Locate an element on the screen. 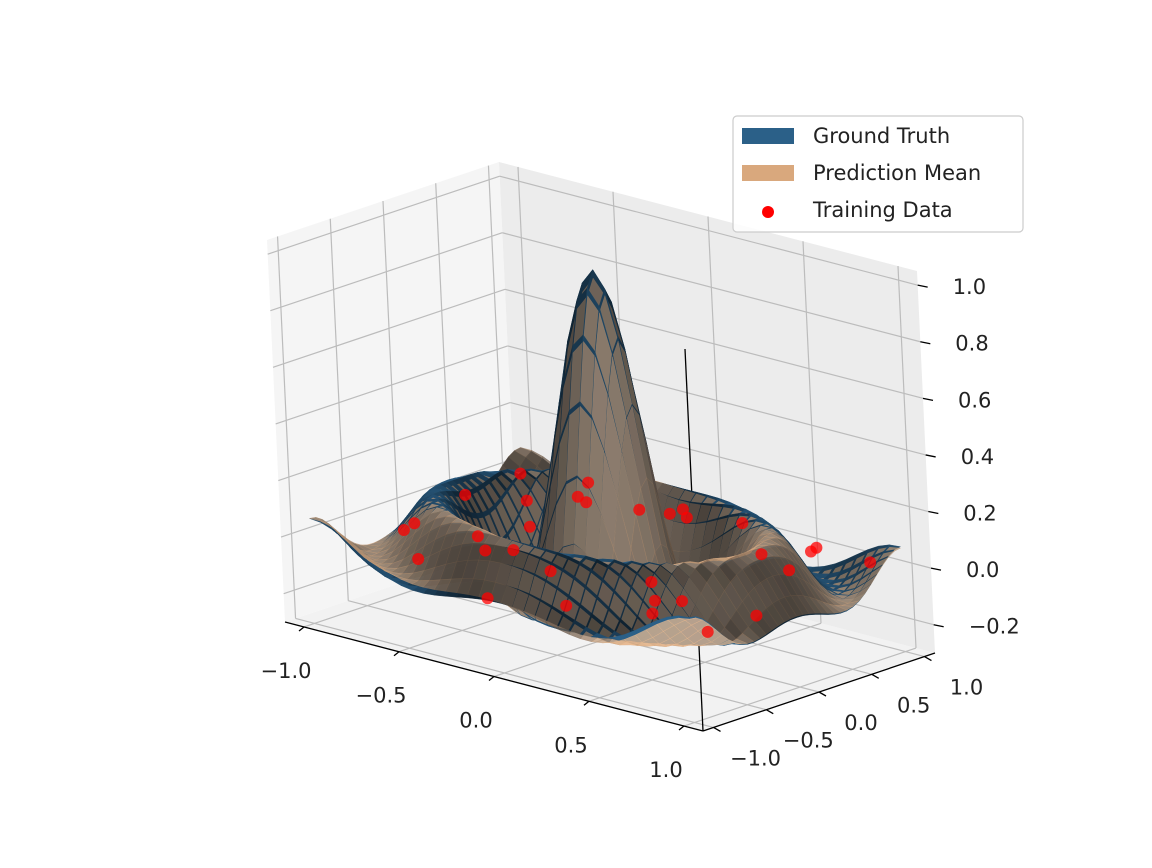 The height and width of the screenshot is (868, 1152). ground-truth-facet is located at coordinates (687, 617).